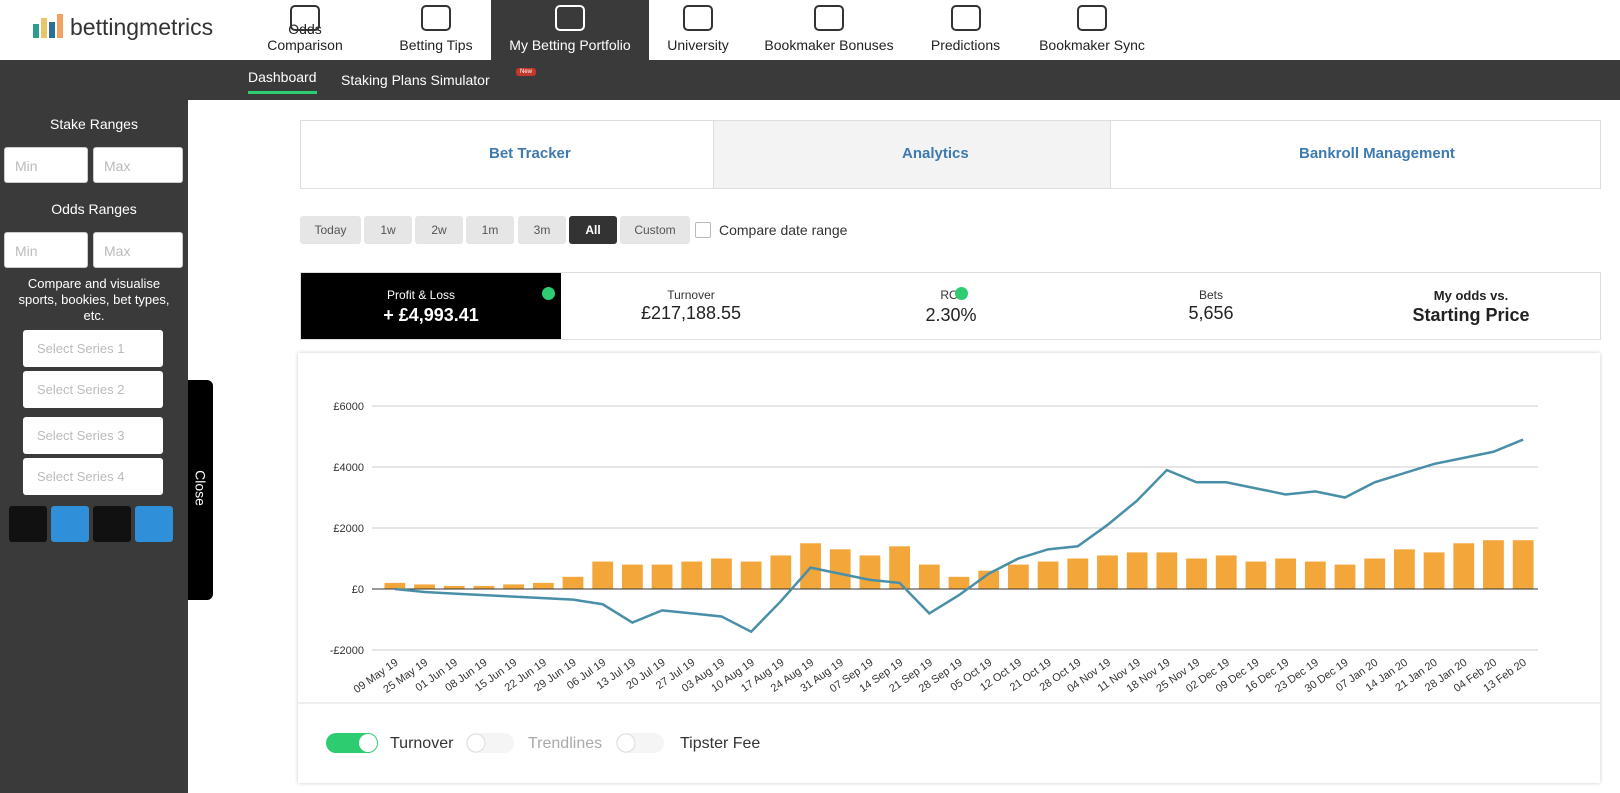 The image size is (1620, 793). Describe the element at coordinates (655, 230) in the screenshot. I see `date-button: Custom` at that location.